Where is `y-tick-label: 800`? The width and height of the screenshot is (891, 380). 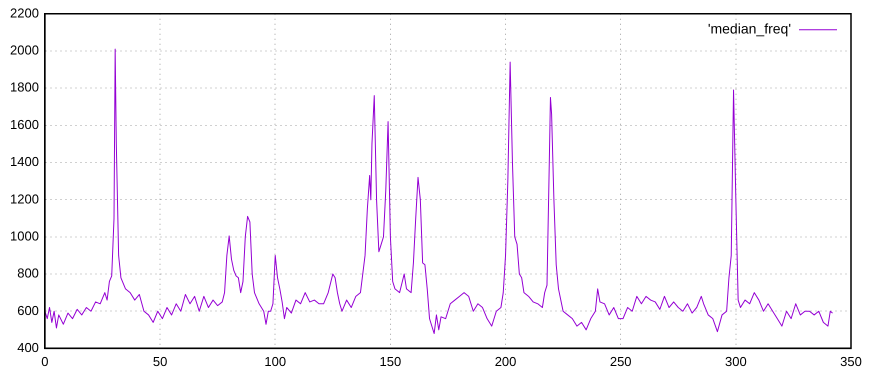
y-tick-label: 800 is located at coordinates (28, 273).